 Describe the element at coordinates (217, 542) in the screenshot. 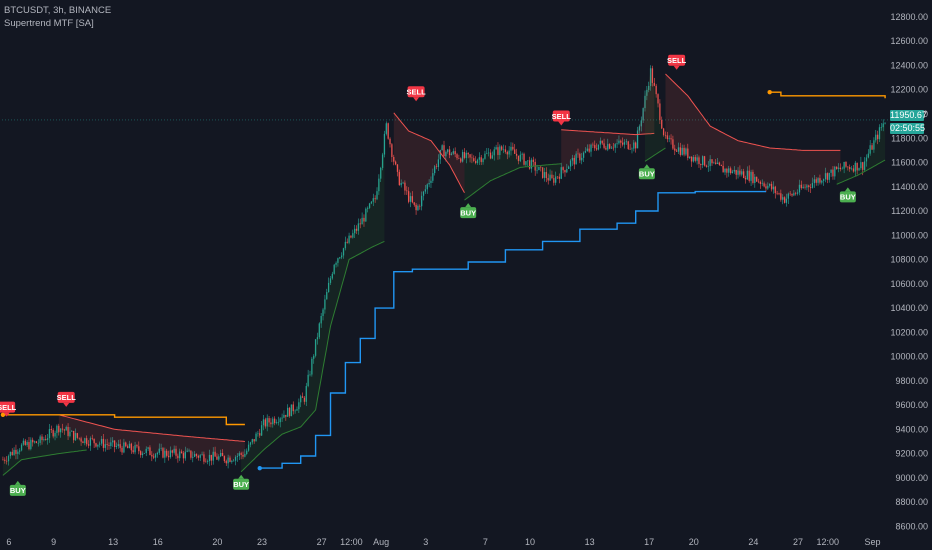

I see `x-tick-label: 20` at that location.